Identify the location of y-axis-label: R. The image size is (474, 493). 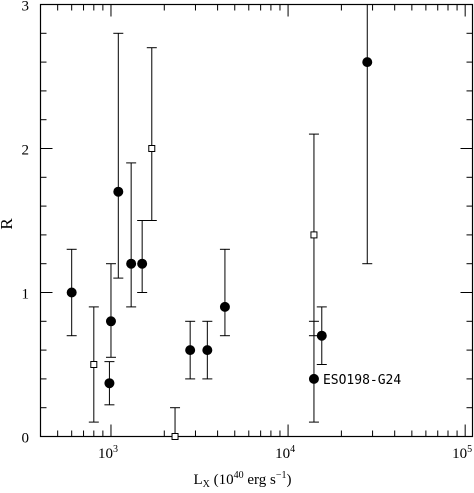
(8, 224).